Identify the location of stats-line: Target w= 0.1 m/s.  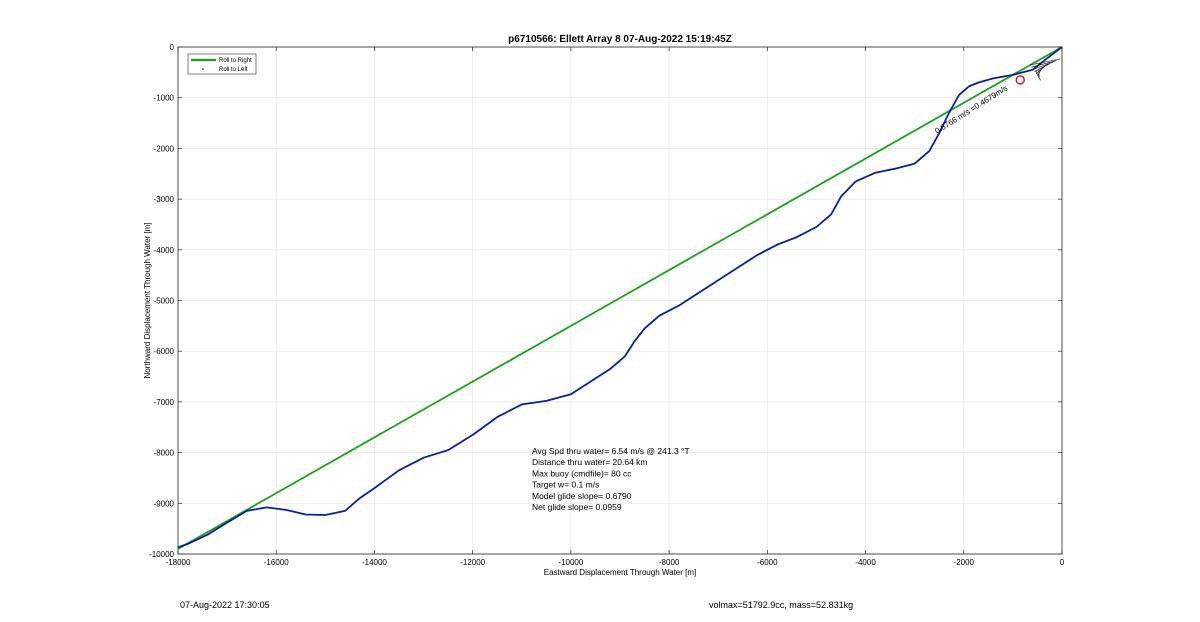
(565, 485).